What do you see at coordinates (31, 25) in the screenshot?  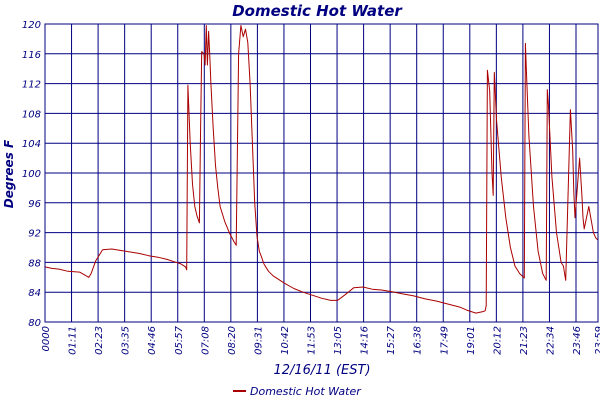 I see `y-tick-label: 120` at bounding box center [31, 25].